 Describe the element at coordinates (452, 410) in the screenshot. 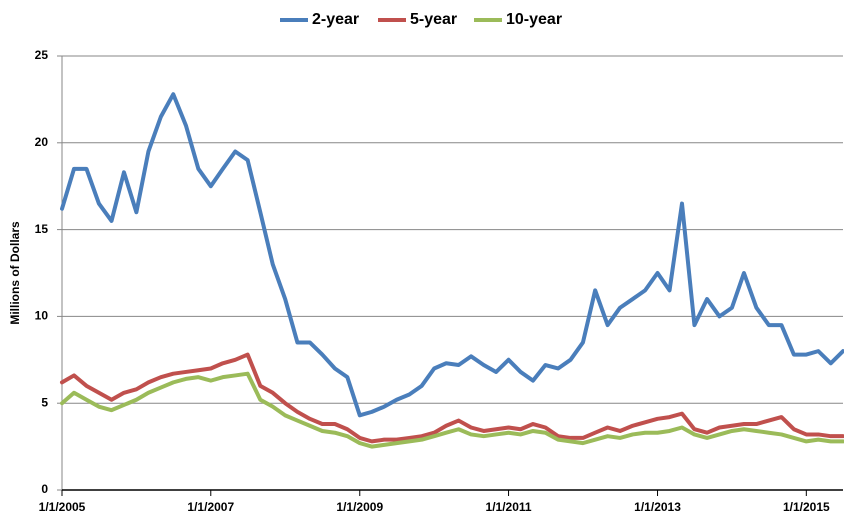

I see `series-line` at that location.